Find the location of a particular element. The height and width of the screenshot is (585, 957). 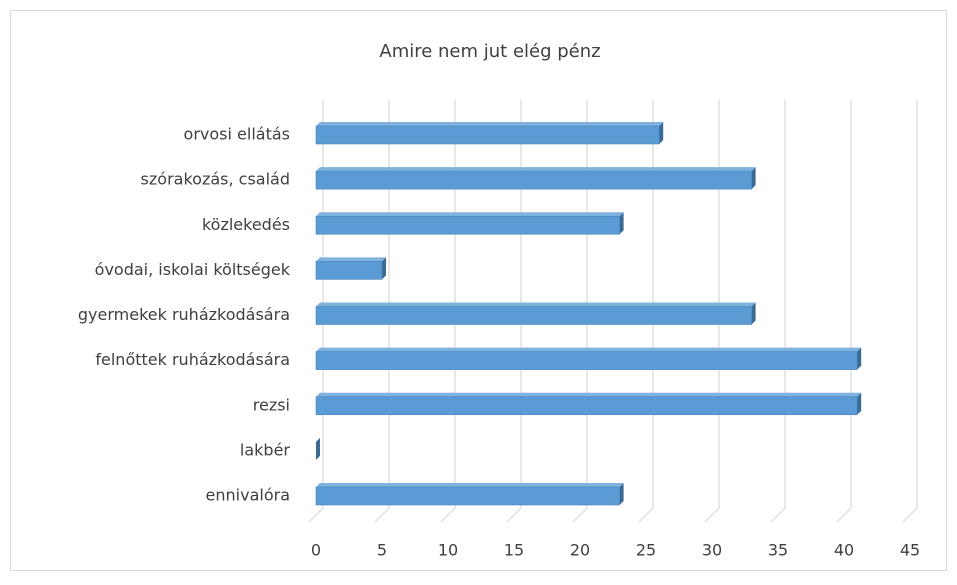

x-tick-label: 25 is located at coordinates (646, 550).